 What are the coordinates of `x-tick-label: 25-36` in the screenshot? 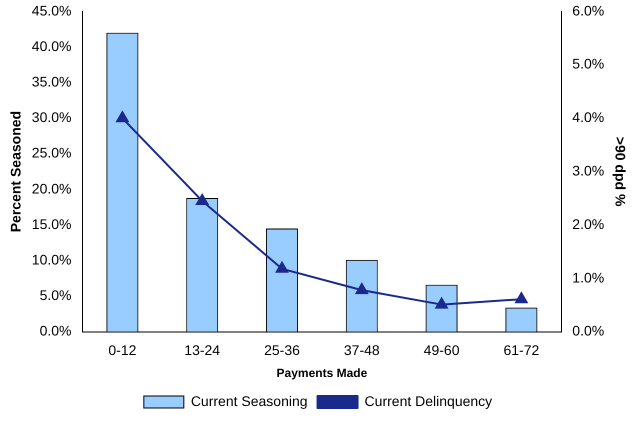 It's located at (282, 350).